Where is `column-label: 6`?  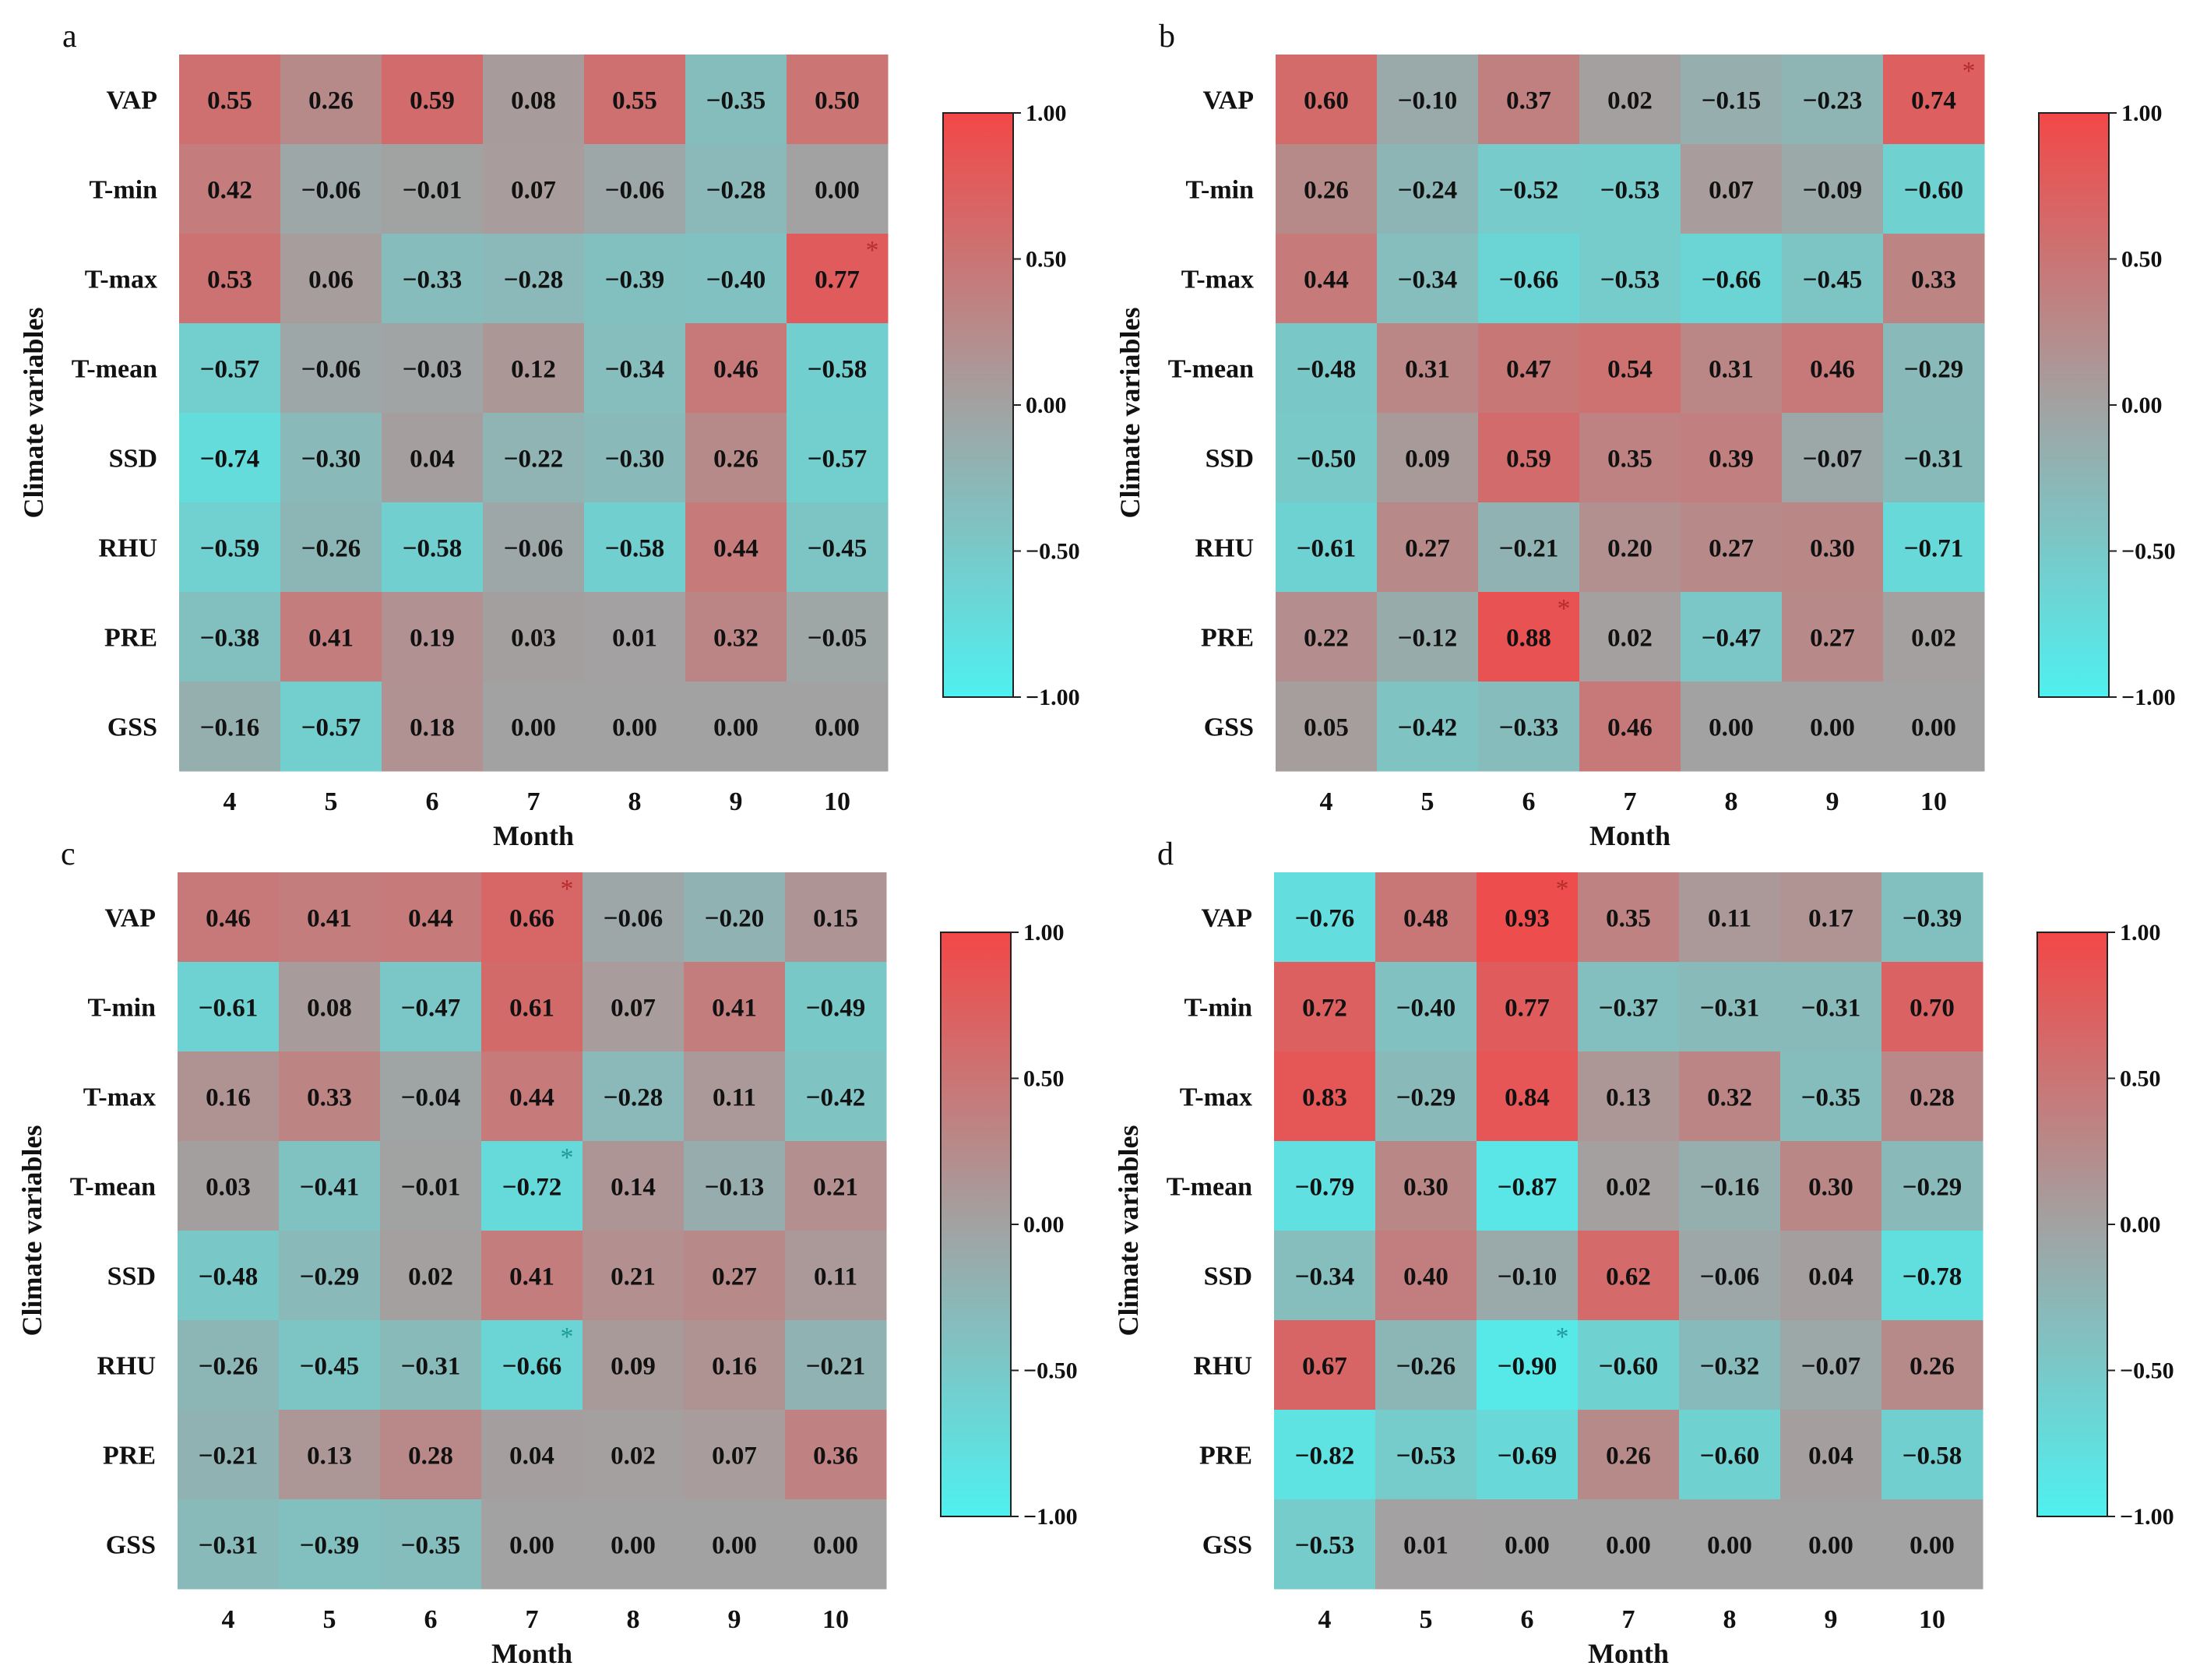 column-label: 6 is located at coordinates (431, 1620).